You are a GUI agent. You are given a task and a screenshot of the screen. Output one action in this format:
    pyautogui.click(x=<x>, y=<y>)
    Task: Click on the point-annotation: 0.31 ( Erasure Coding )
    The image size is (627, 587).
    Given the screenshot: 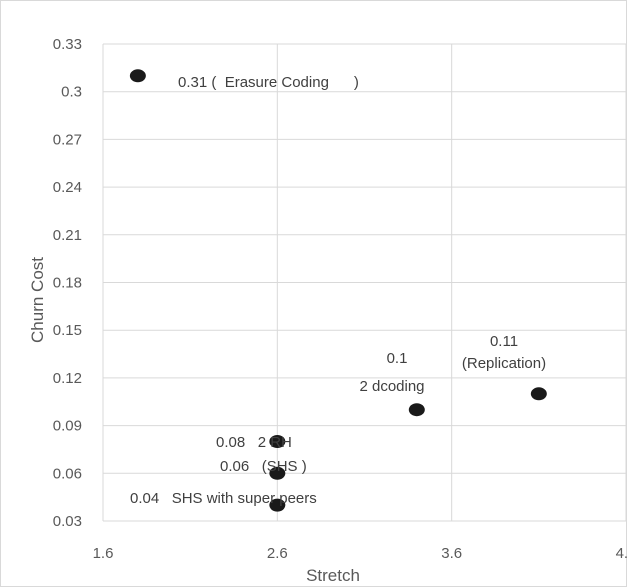 What is the action you would take?
    pyautogui.click(x=268, y=82)
    